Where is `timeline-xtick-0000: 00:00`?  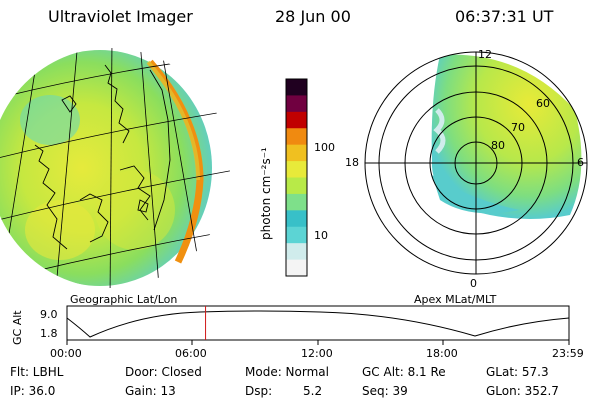 timeline-xtick-0000: 00:00 is located at coordinates (66, 353).